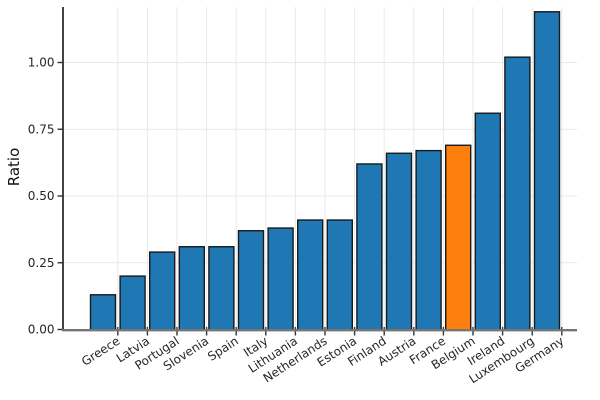  Describe the element at coordinates (41, 330) in the screenshot. I see `y-tick-label: 0.00` at that location.